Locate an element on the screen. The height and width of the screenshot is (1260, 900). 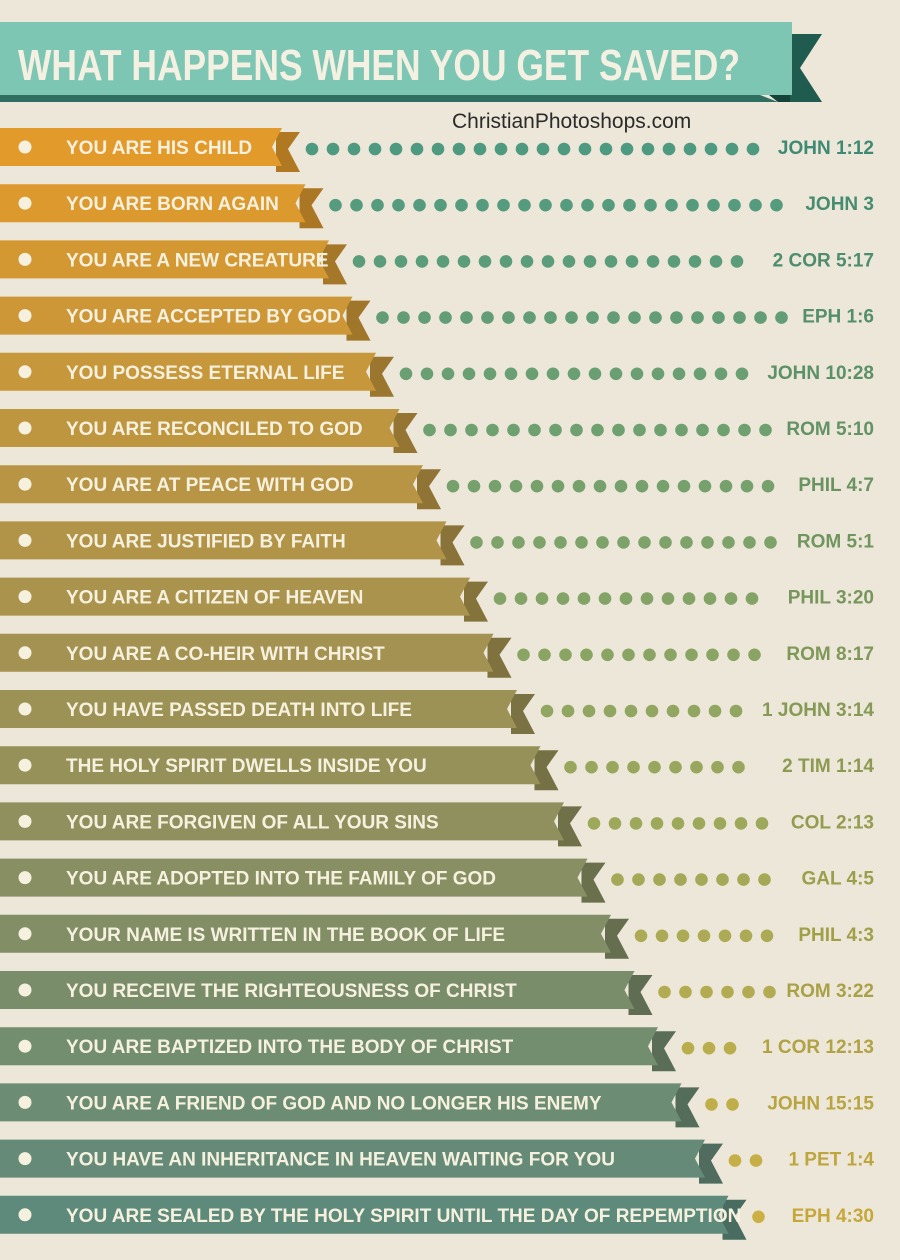
benefit-label: YOU ARE BORN AGAIN is located at coordinates (172, 204).